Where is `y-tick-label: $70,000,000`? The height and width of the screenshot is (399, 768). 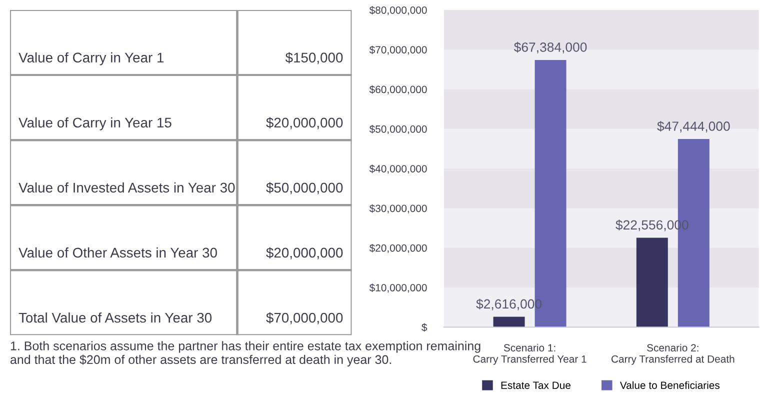
y-tick-label: $70,000,000 is located at coordinates (398, 50).